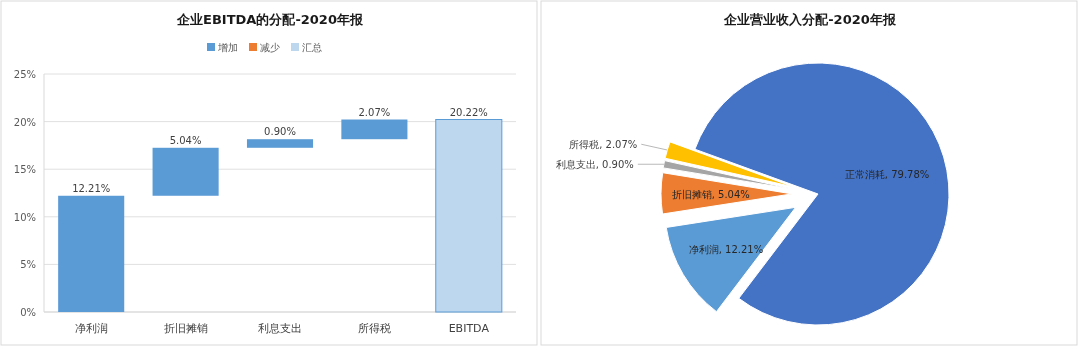 Image resolution: width=1080 pixels, height=347 pixels. Describe the element at coordinates (726, 249) in the screenshot. I see `slice-label: 净利润, 12.21%` at that location.